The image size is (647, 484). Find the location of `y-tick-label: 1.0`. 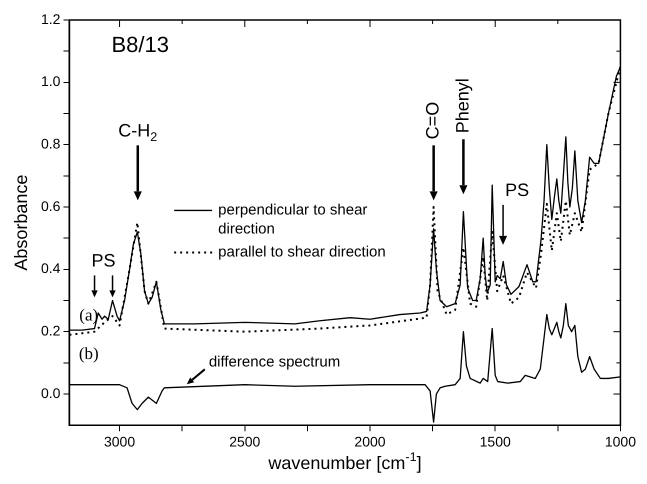

y-tick-label: 1.0 is located at coordinates (50, 81).